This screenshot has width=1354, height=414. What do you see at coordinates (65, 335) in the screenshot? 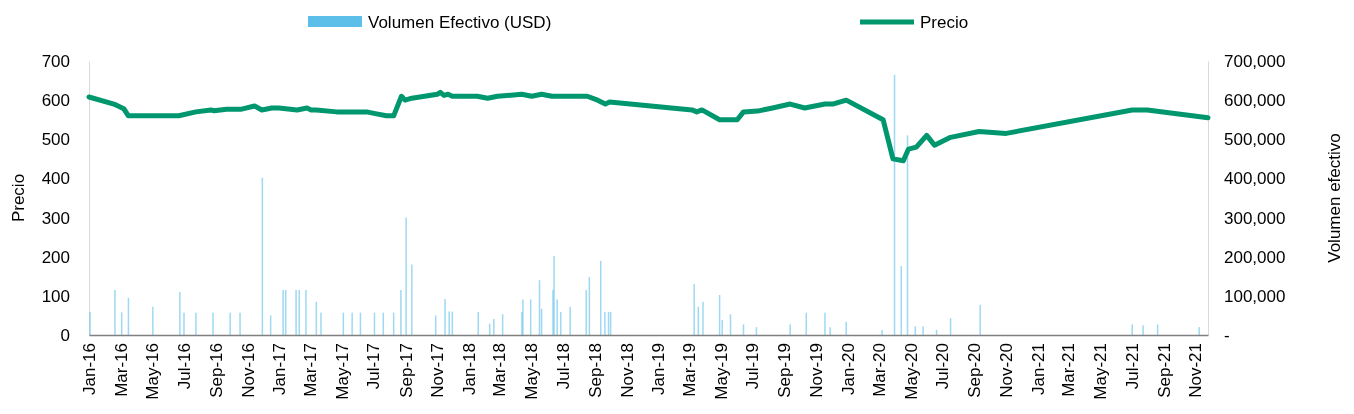
I see `y-tick-label: 0` at bounding box center [65, 335].